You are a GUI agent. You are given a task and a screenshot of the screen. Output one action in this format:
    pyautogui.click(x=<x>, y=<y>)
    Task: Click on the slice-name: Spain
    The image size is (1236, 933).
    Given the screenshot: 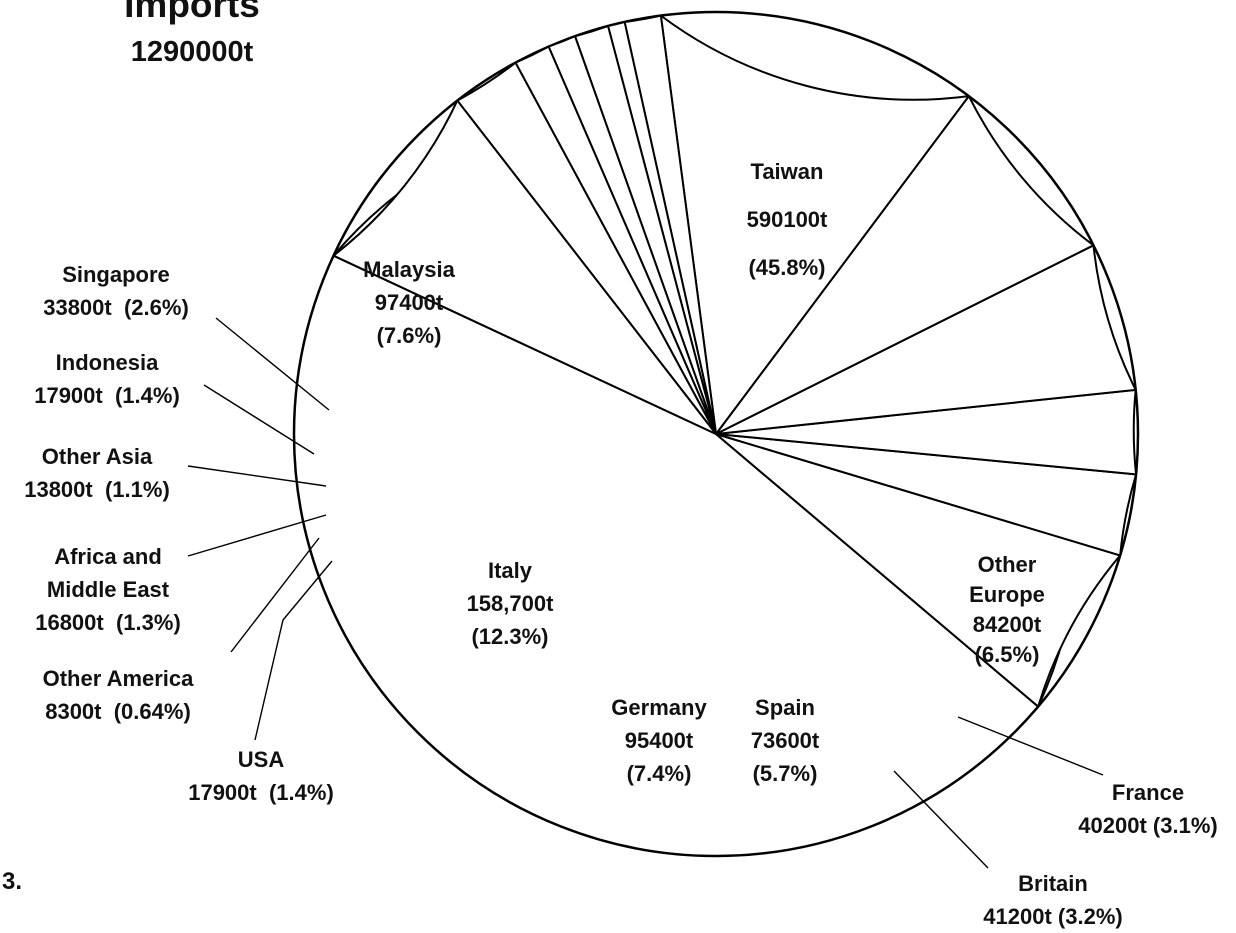 What is the action you would take?
    pyautogui.click(x=785, y=707)
    